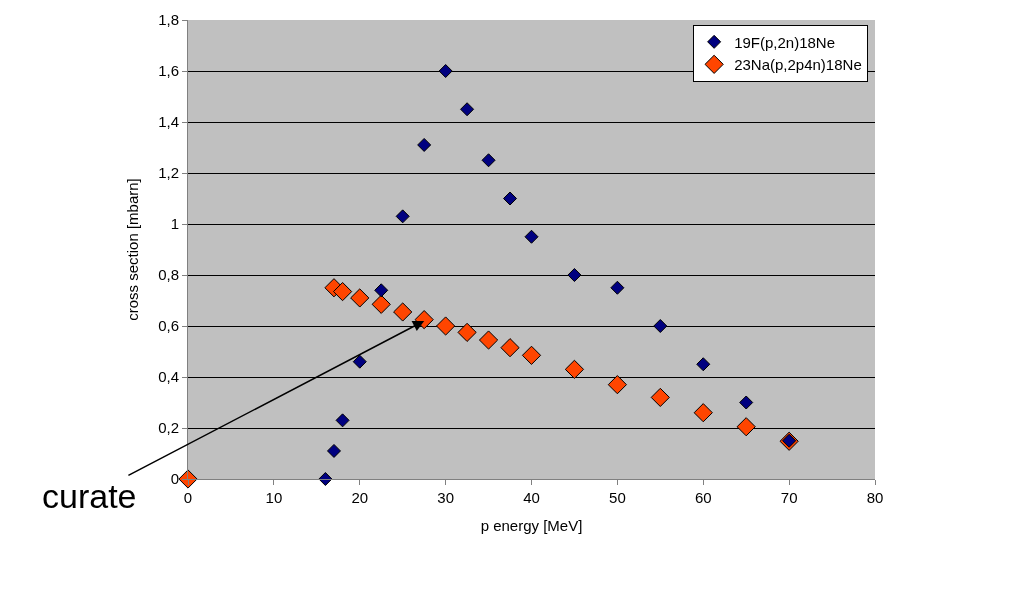  I want to click on x-tick-label: 10, so click(274, 497).